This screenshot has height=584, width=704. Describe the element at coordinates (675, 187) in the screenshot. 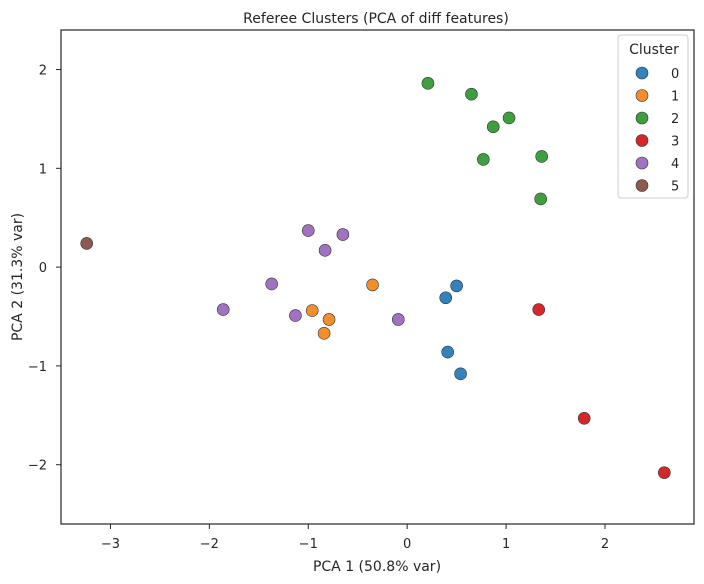

I see `legend-label-cluster-5: 5` at that location.